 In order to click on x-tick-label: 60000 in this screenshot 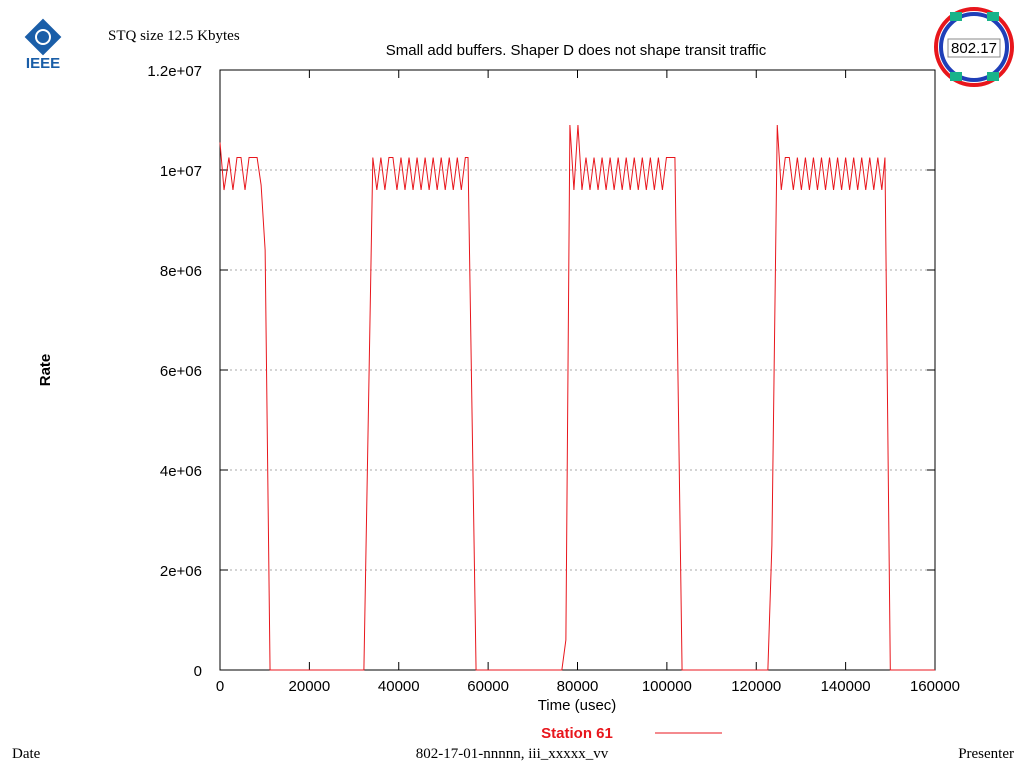, I will do `click(488, 686)`.